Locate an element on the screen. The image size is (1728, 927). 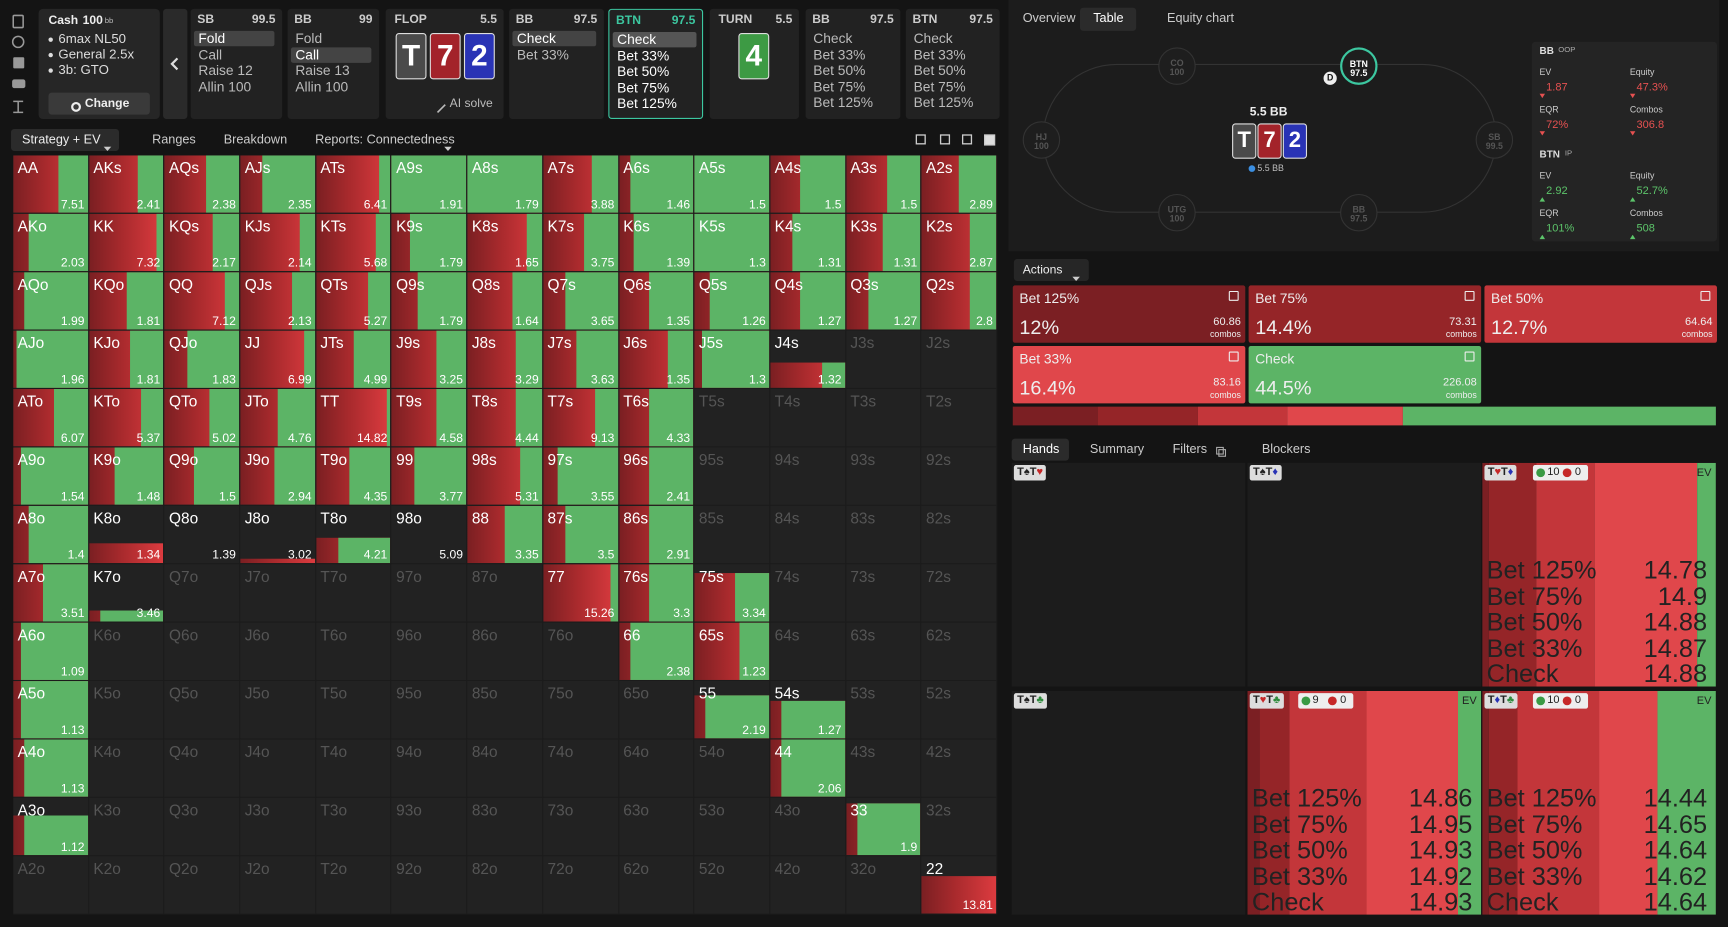
action-card: Check 44.5% 226.08 combos is located at coordinates (1365, 375).